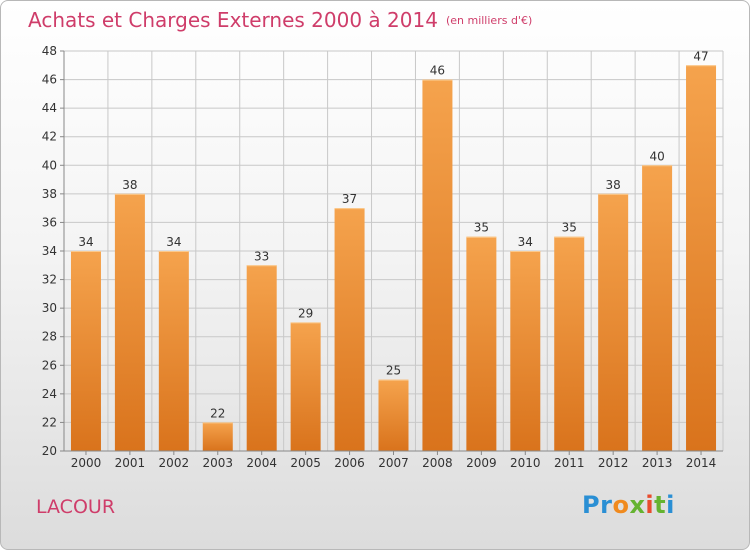  What do you see at coordinates (261, 358) in the screenshot?
I see `bar-2004` at bounding box center [261, 358].